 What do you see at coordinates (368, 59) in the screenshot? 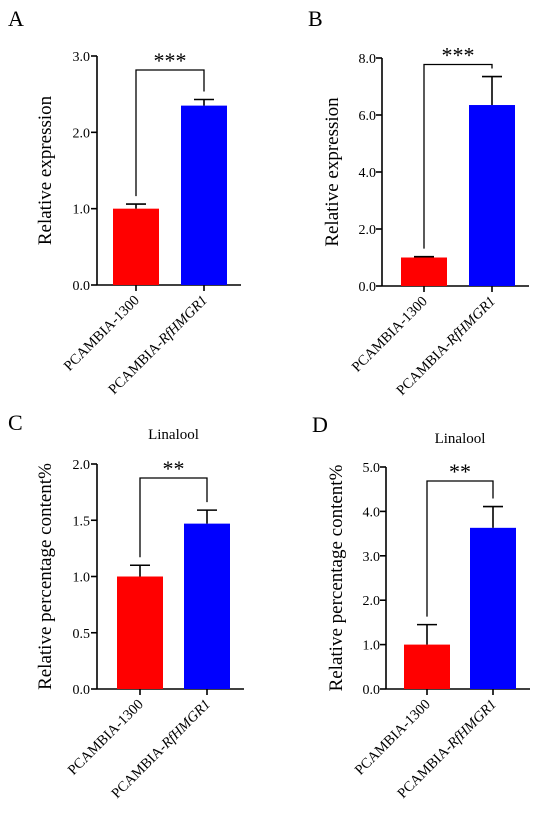
I see `y-tick-label: 8.0` at bounding box center [368, 59].